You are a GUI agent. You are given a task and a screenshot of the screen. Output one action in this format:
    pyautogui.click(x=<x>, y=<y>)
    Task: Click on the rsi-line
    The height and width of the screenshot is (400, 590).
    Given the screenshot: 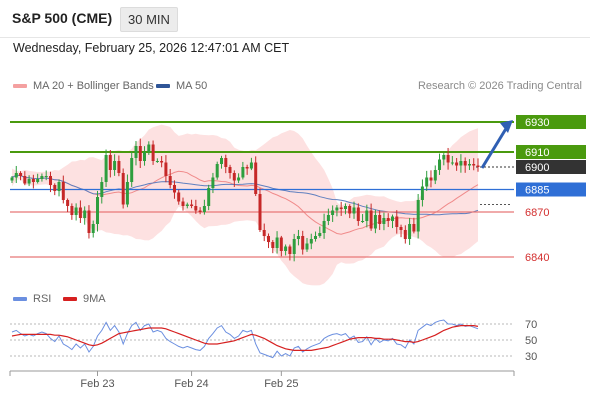 What is the action you would take?
    pyautogui.click(x=245, y=339)
    